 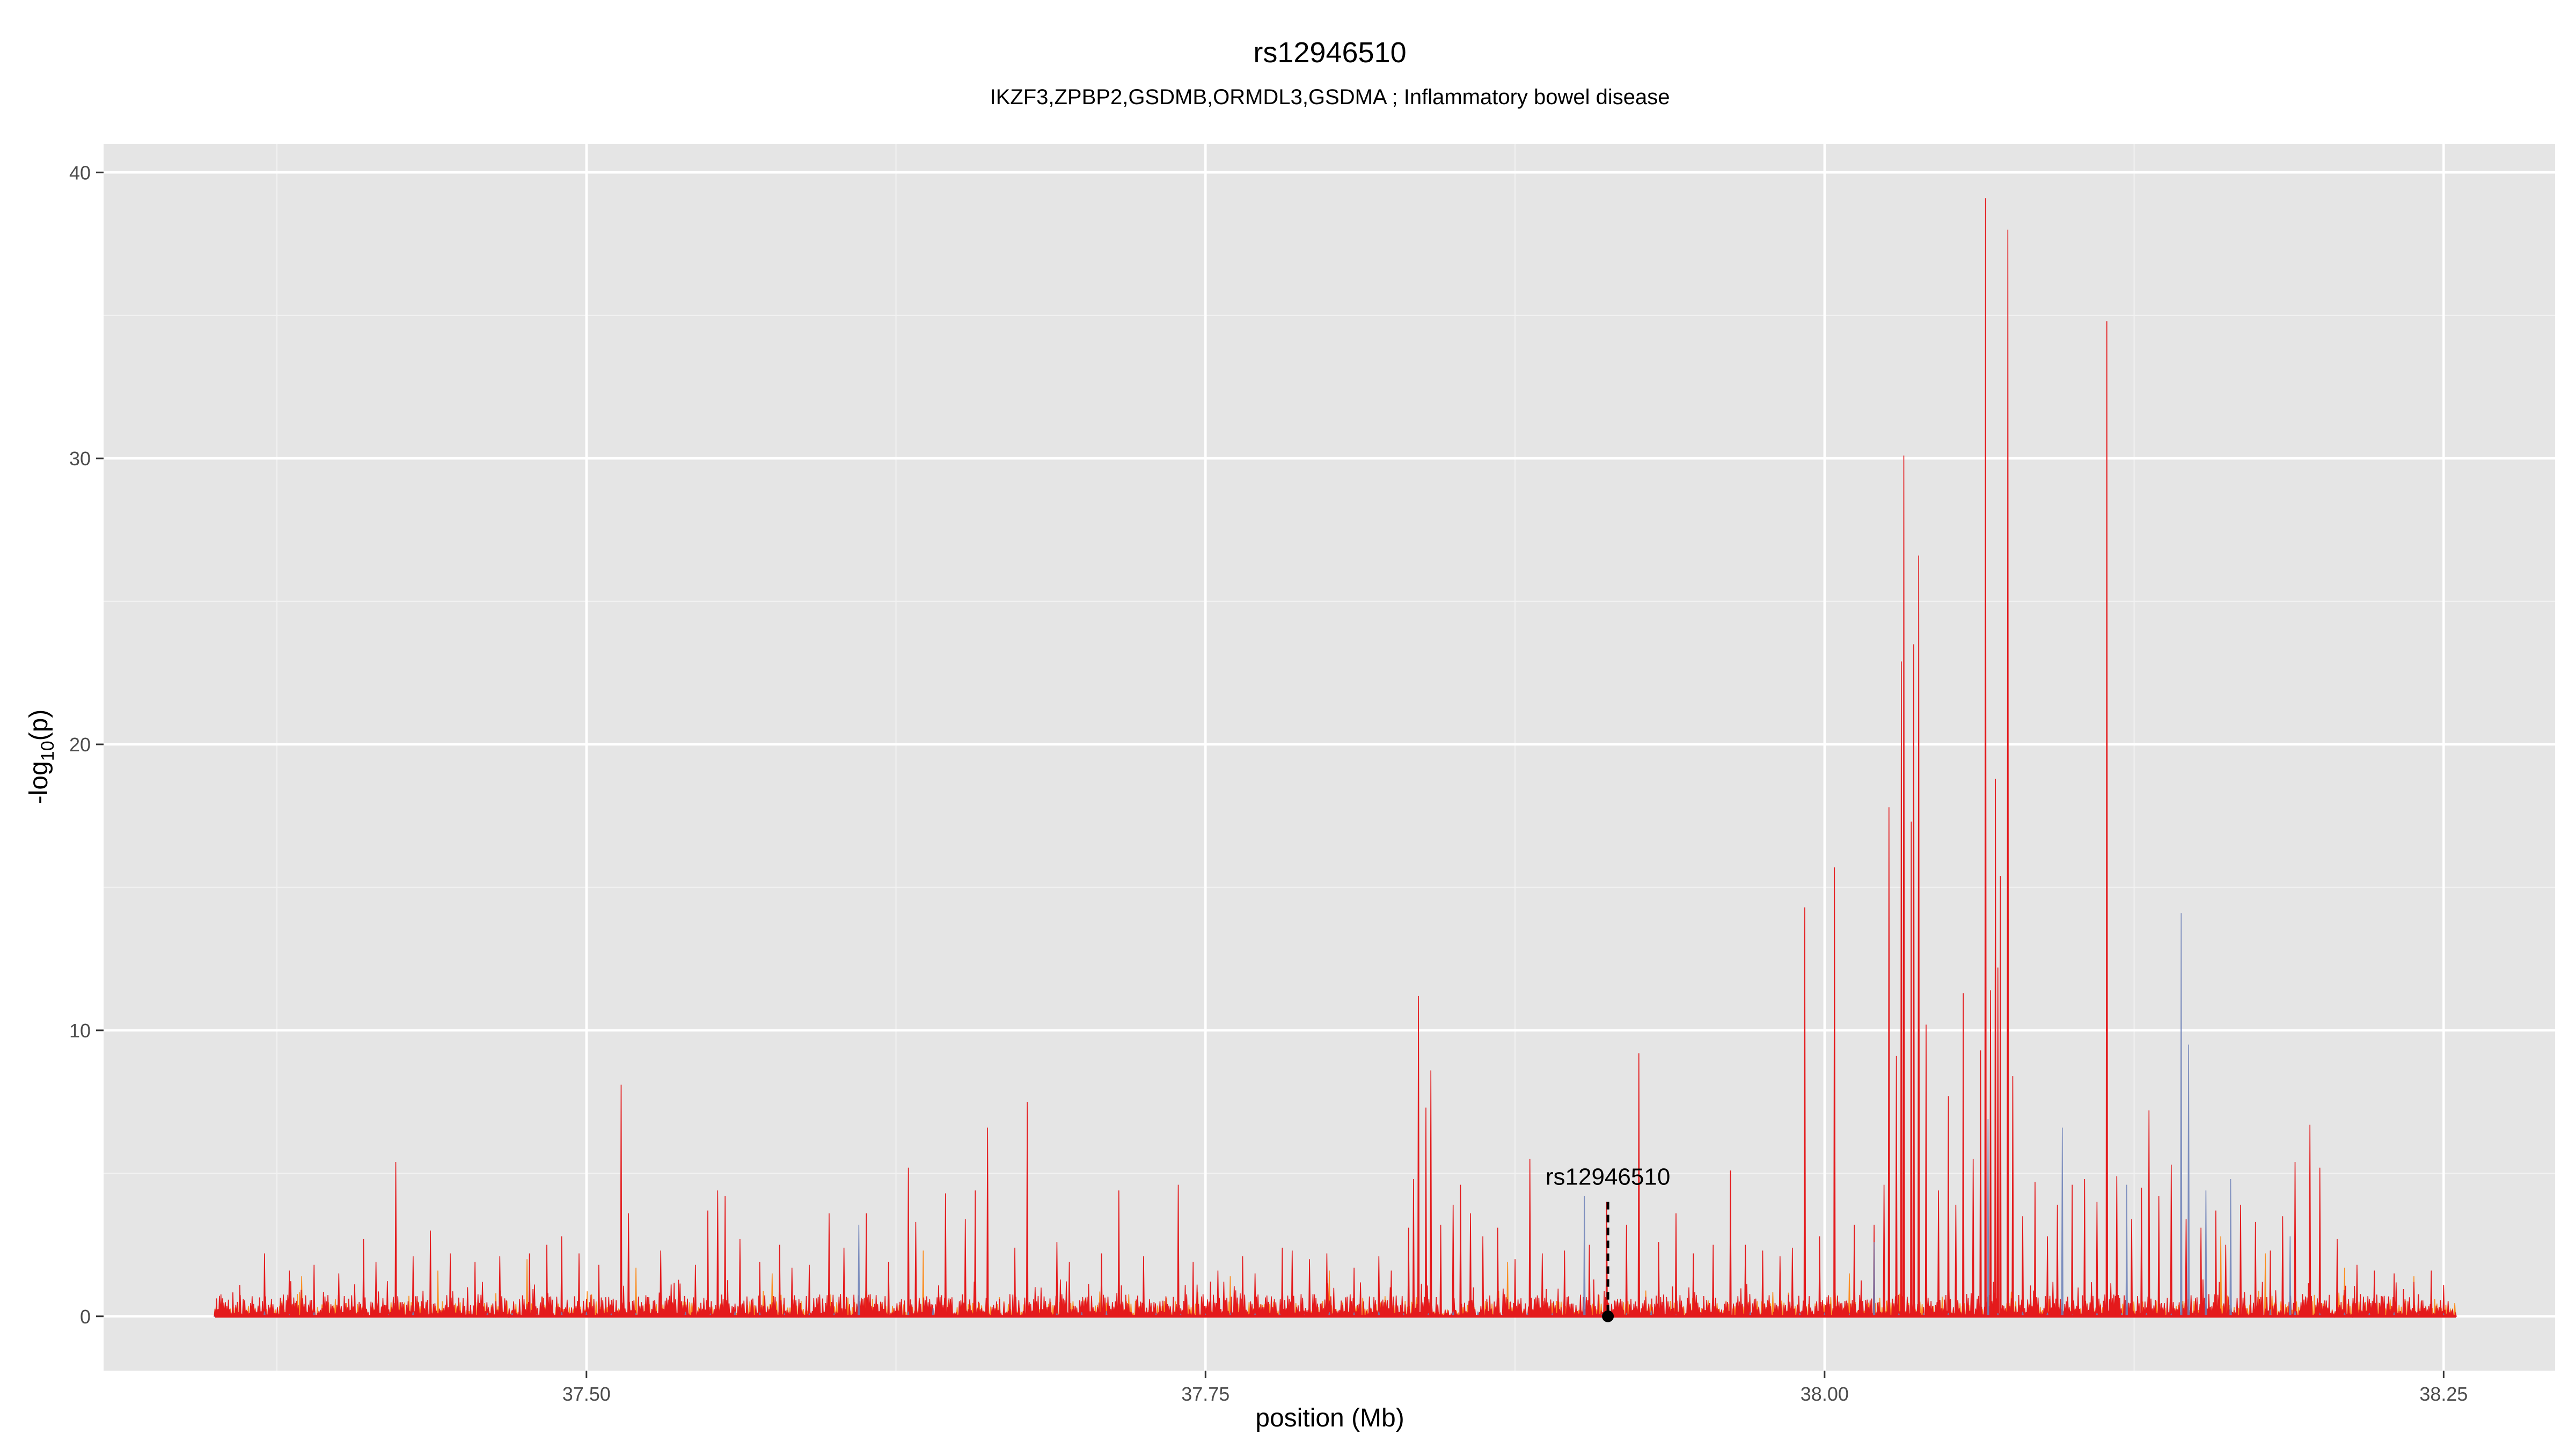 I want to click on y-axis-title-main: -log, so click(x=39, y=782).